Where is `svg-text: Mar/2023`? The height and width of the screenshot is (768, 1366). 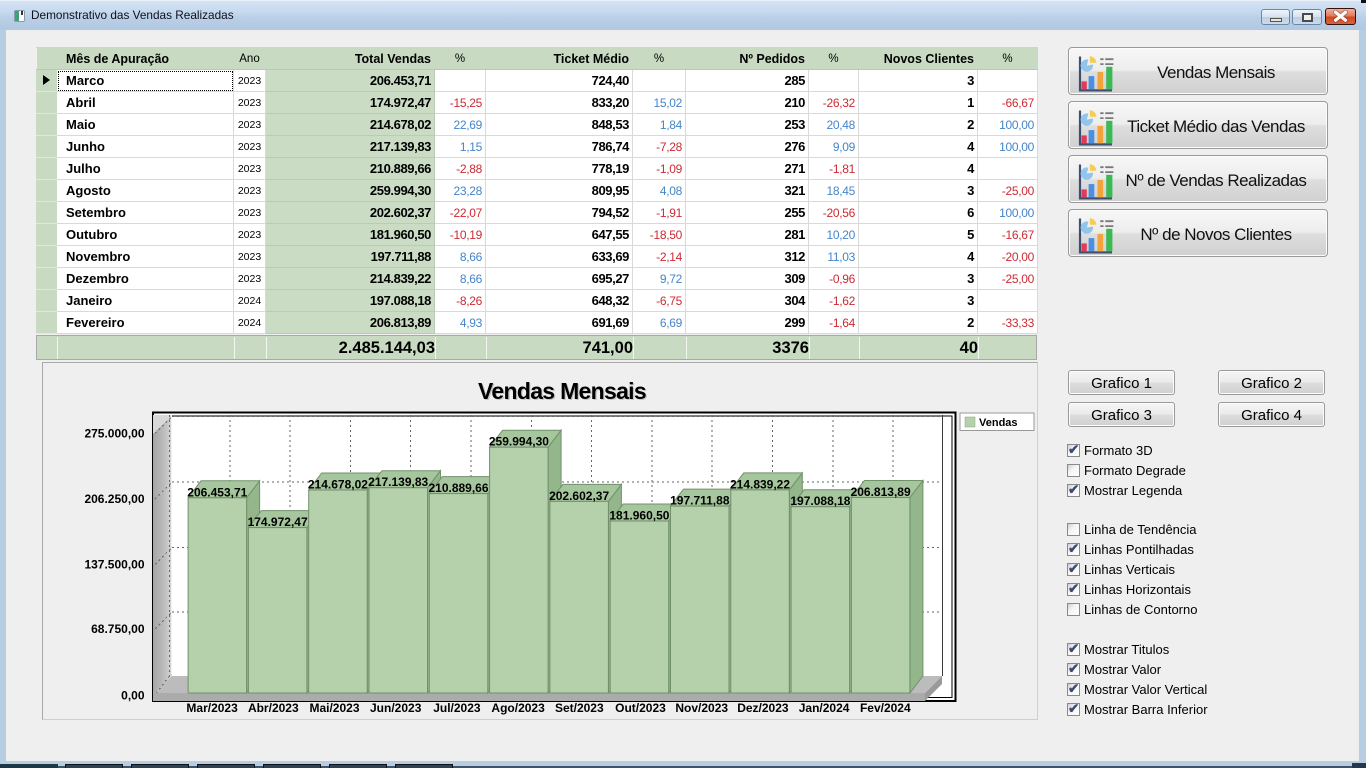
svg-text: Mar/2023 is located at coordinates (212, 708).